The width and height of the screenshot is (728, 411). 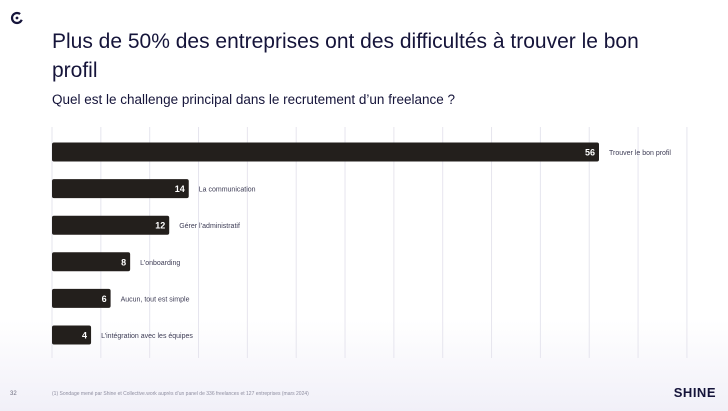 I want to click on bar-value-label: 4, so click(x=84, y=336).